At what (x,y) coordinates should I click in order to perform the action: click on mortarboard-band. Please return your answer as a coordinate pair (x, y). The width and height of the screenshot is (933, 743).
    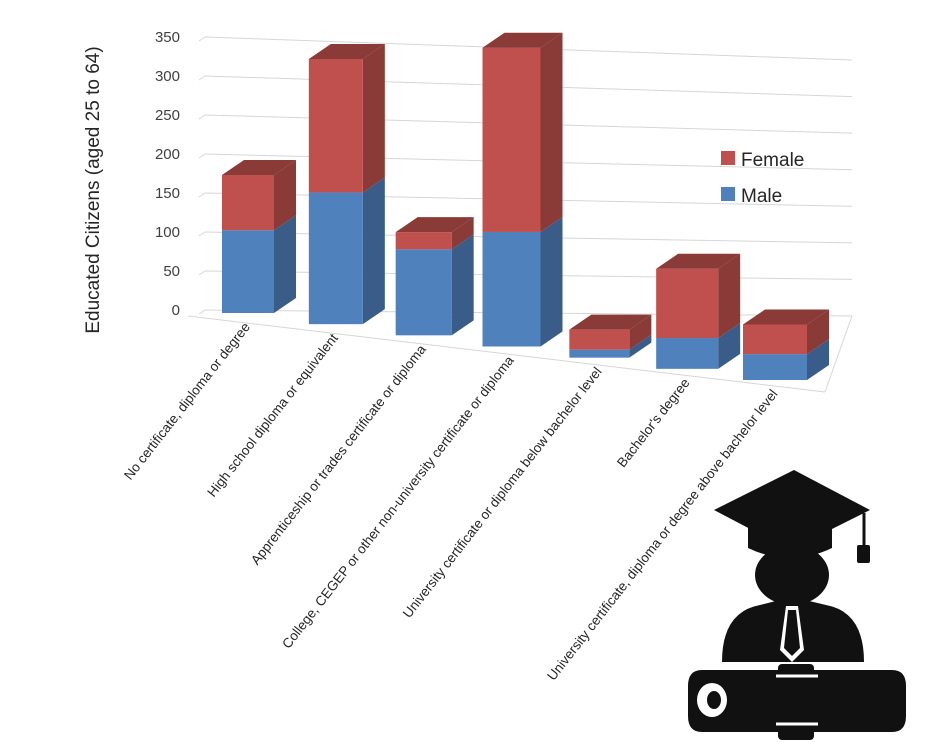
    Looking at the image, I should click on (790, 540).